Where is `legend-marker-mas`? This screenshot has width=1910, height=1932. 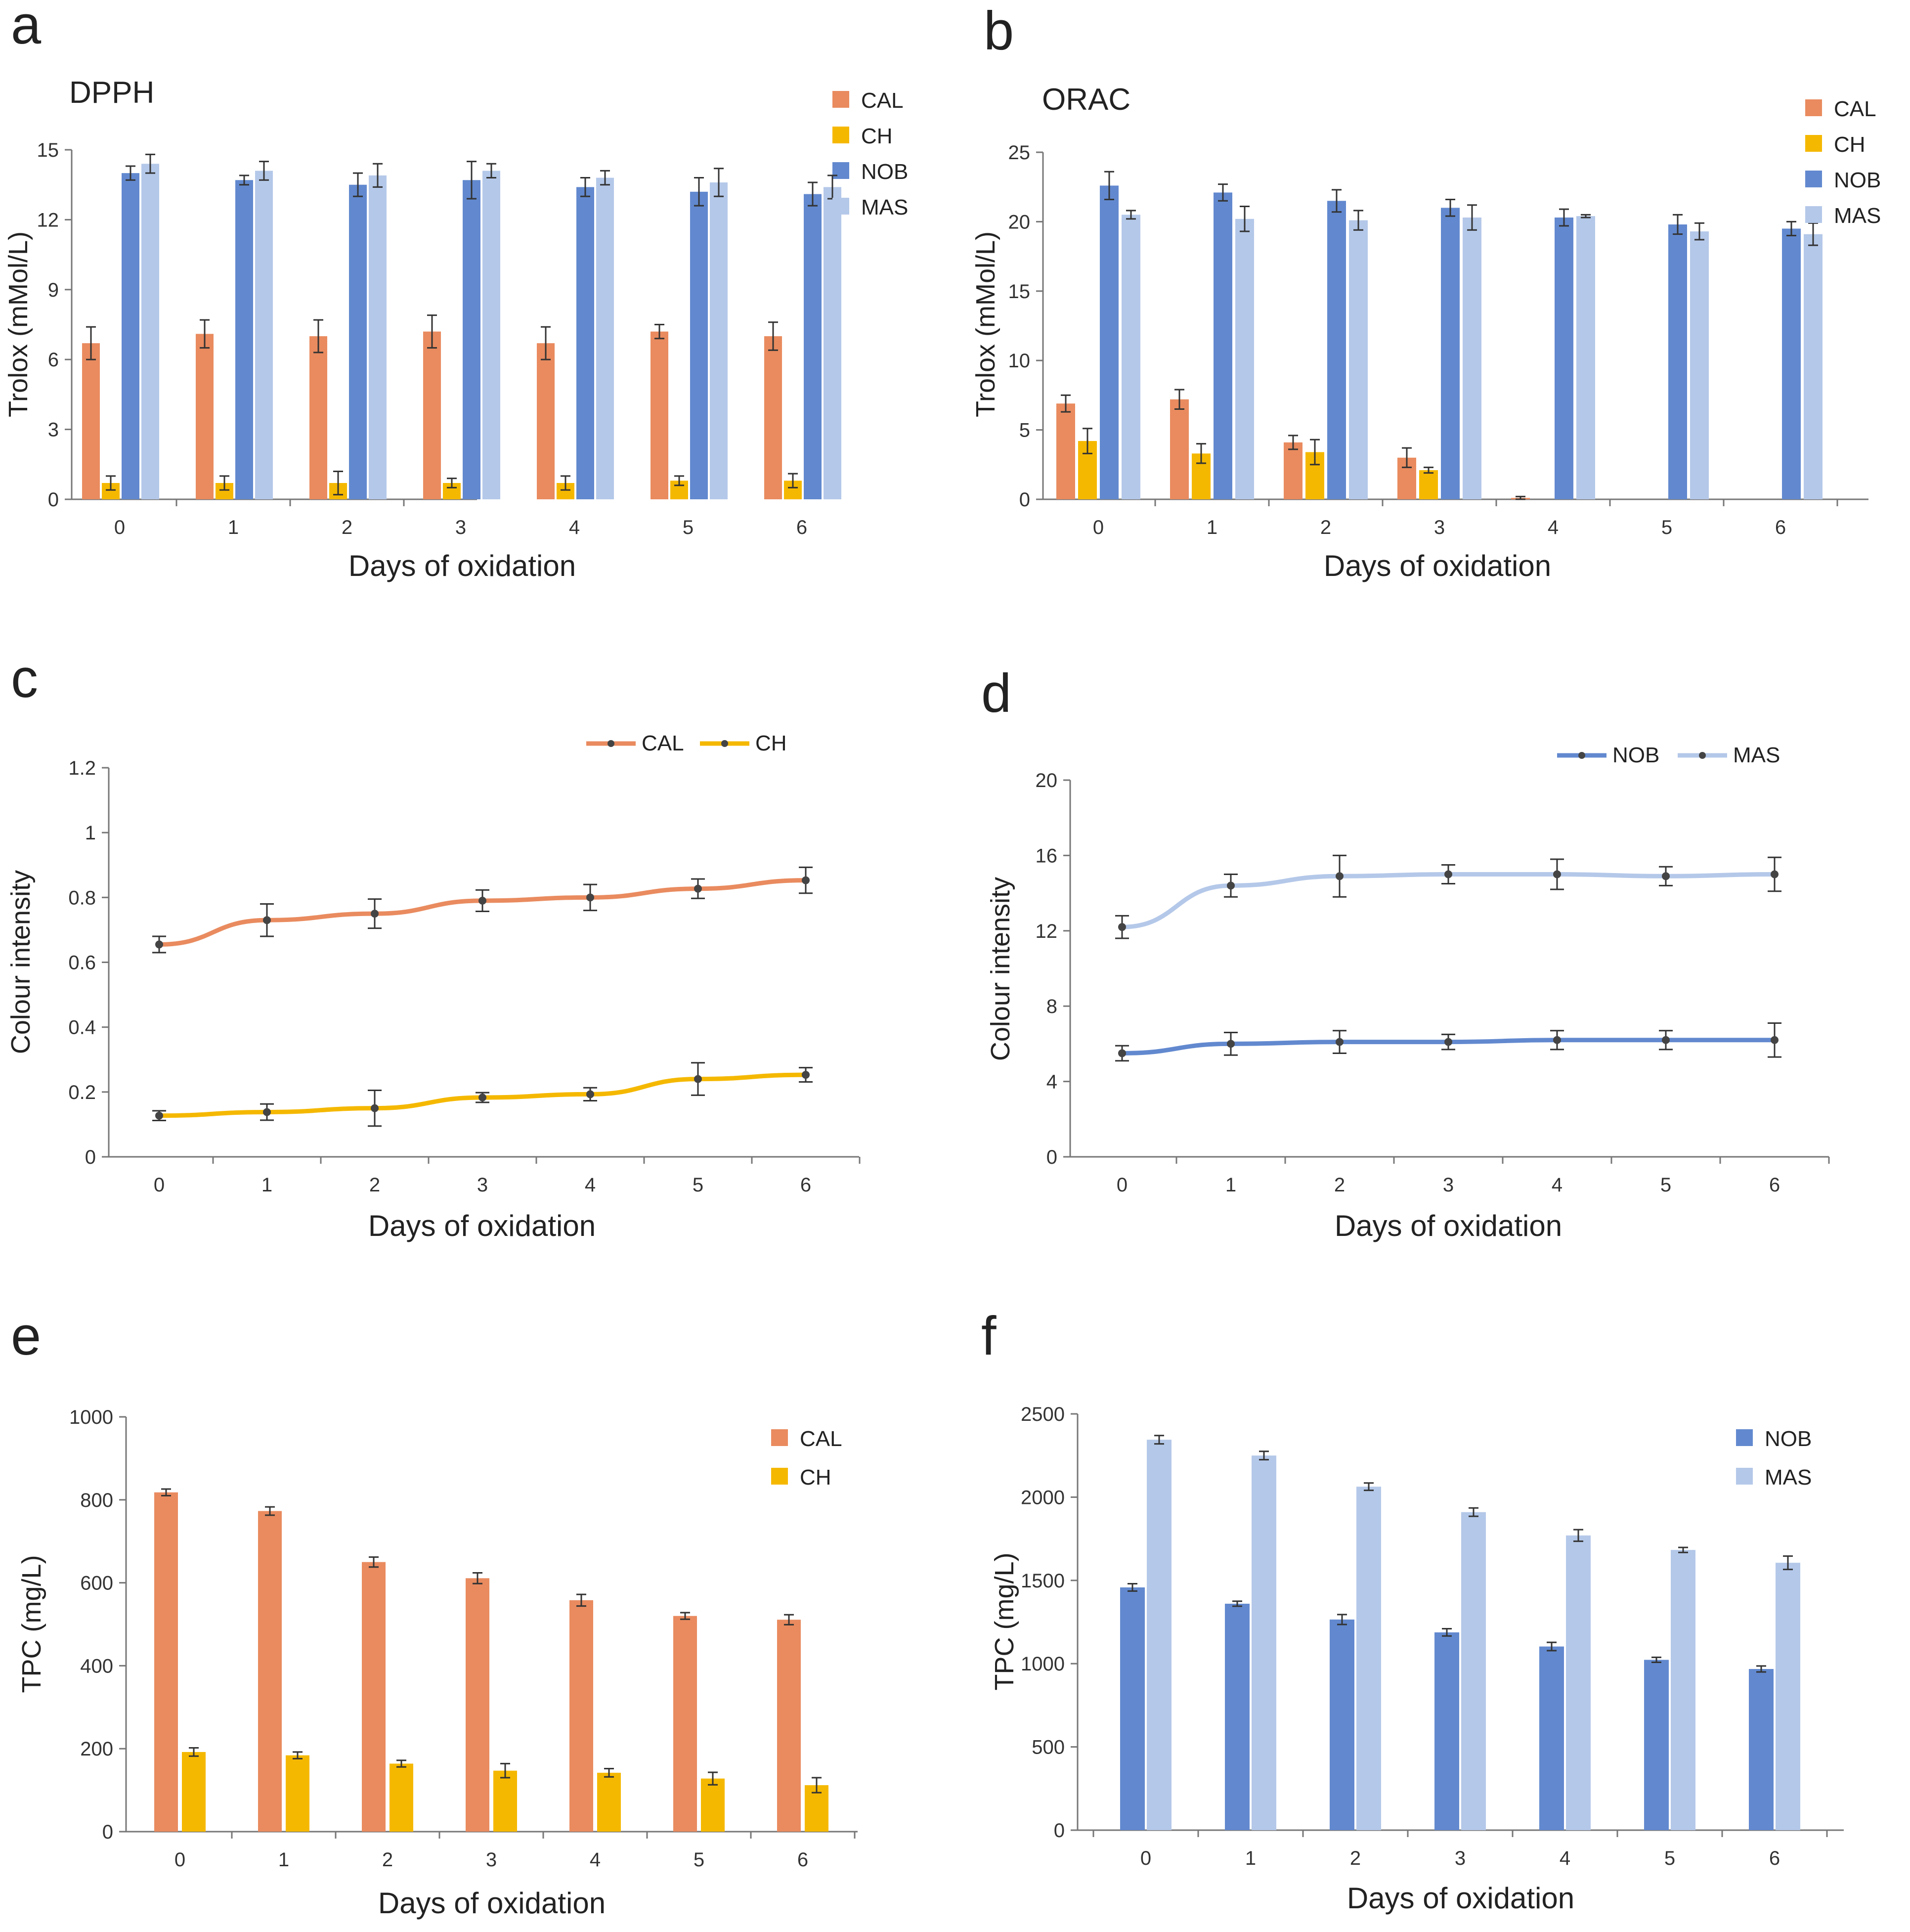
legend-marker-mas is located at coordinates (1702, 755).